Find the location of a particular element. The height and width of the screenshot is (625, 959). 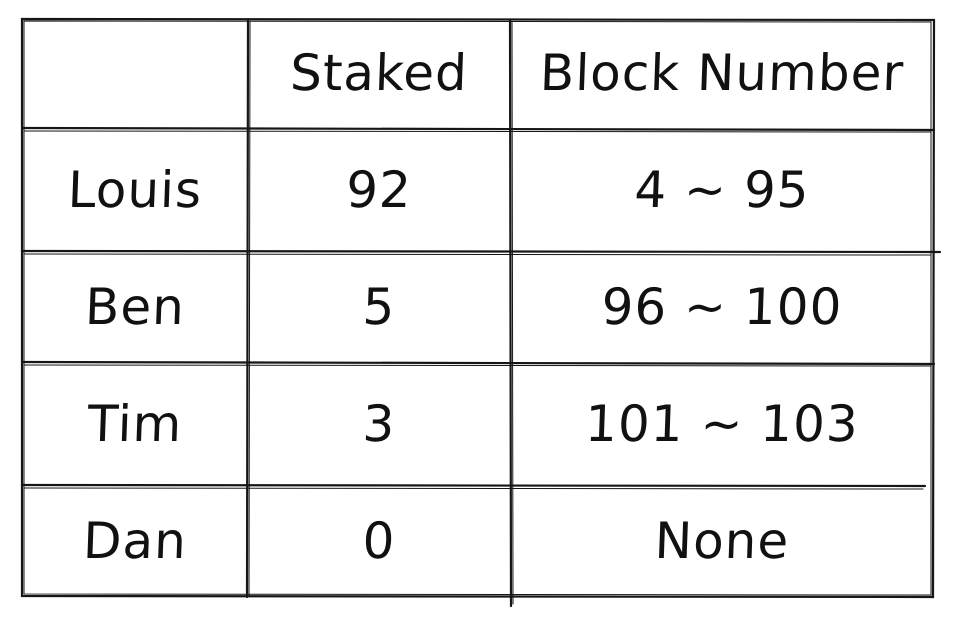

row-louis-staked: 92 is located at coordinates (379, 190).